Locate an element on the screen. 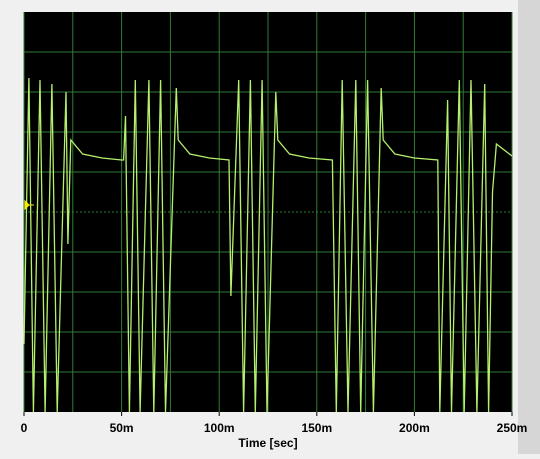 This screenshot has width=540, height=459. x-tick-label: 250m is located at coordinates (512, 428).